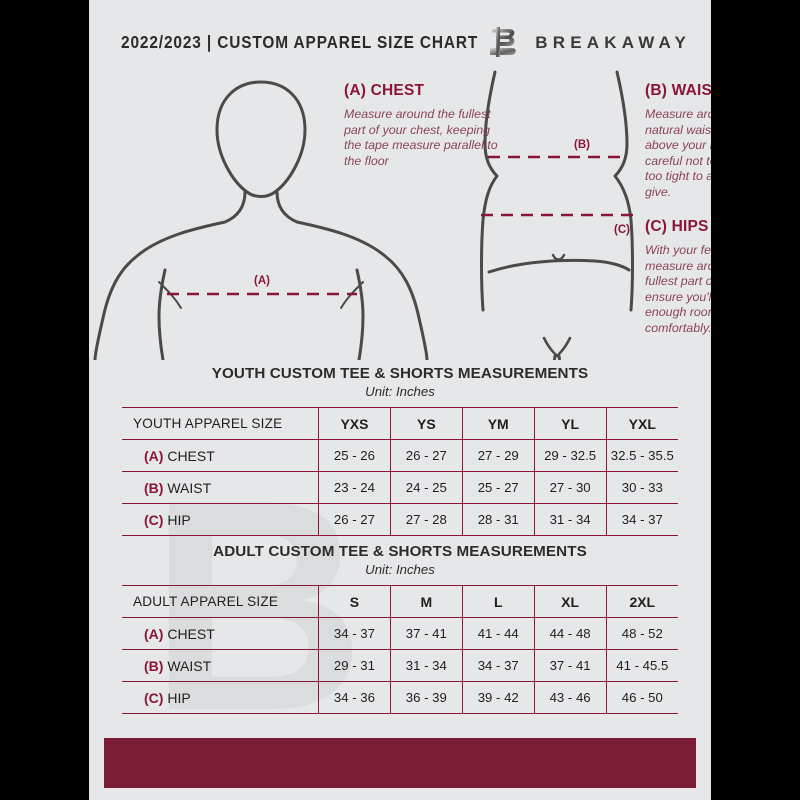 Image resolution: width=800 pixels, height=800 pixels. Describe the element at coordinates (384, 90) in the screenshot. I see `callout-chest-heading: (A) CHEST` at that location.